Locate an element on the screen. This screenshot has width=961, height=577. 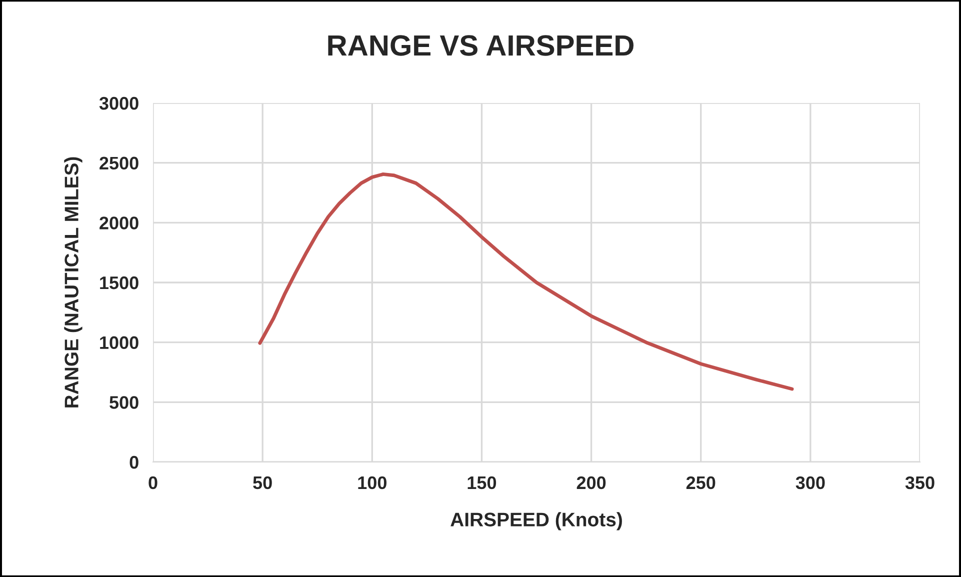
x-tick-label: 250 is located at coordinates (701, 483).